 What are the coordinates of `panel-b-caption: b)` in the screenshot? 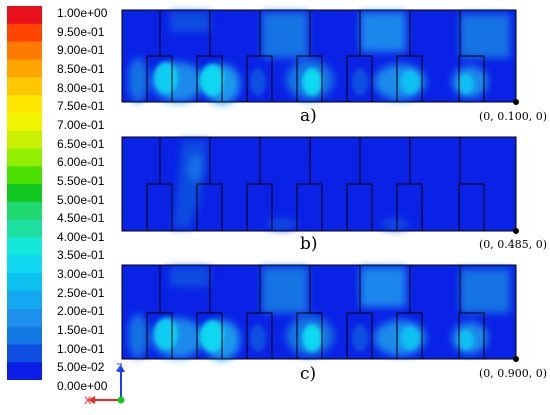 It's located at (309, 244).